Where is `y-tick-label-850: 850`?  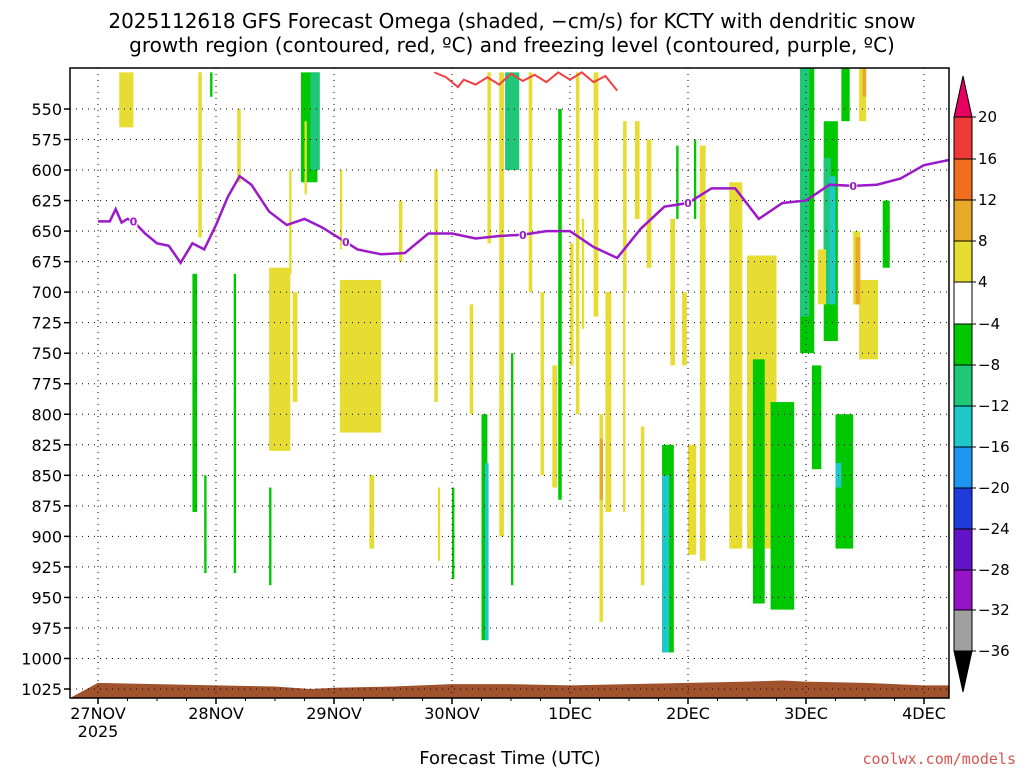
y-tick-label-850: 850 is located at coordinates (46, 475).